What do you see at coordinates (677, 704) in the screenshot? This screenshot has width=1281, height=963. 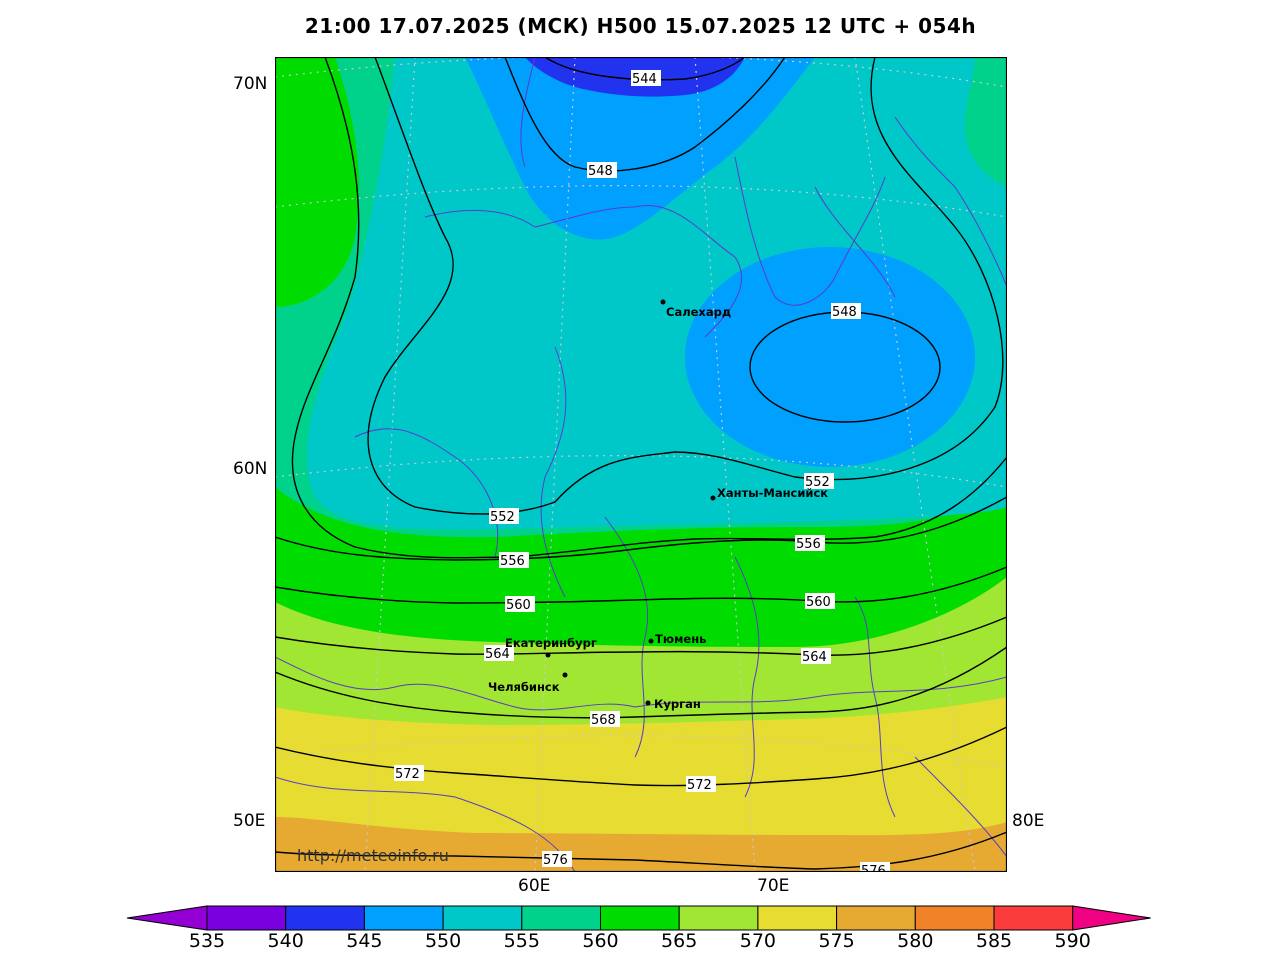 I see `city-label-kurgan: Курган` at bounding box center [677, 704].